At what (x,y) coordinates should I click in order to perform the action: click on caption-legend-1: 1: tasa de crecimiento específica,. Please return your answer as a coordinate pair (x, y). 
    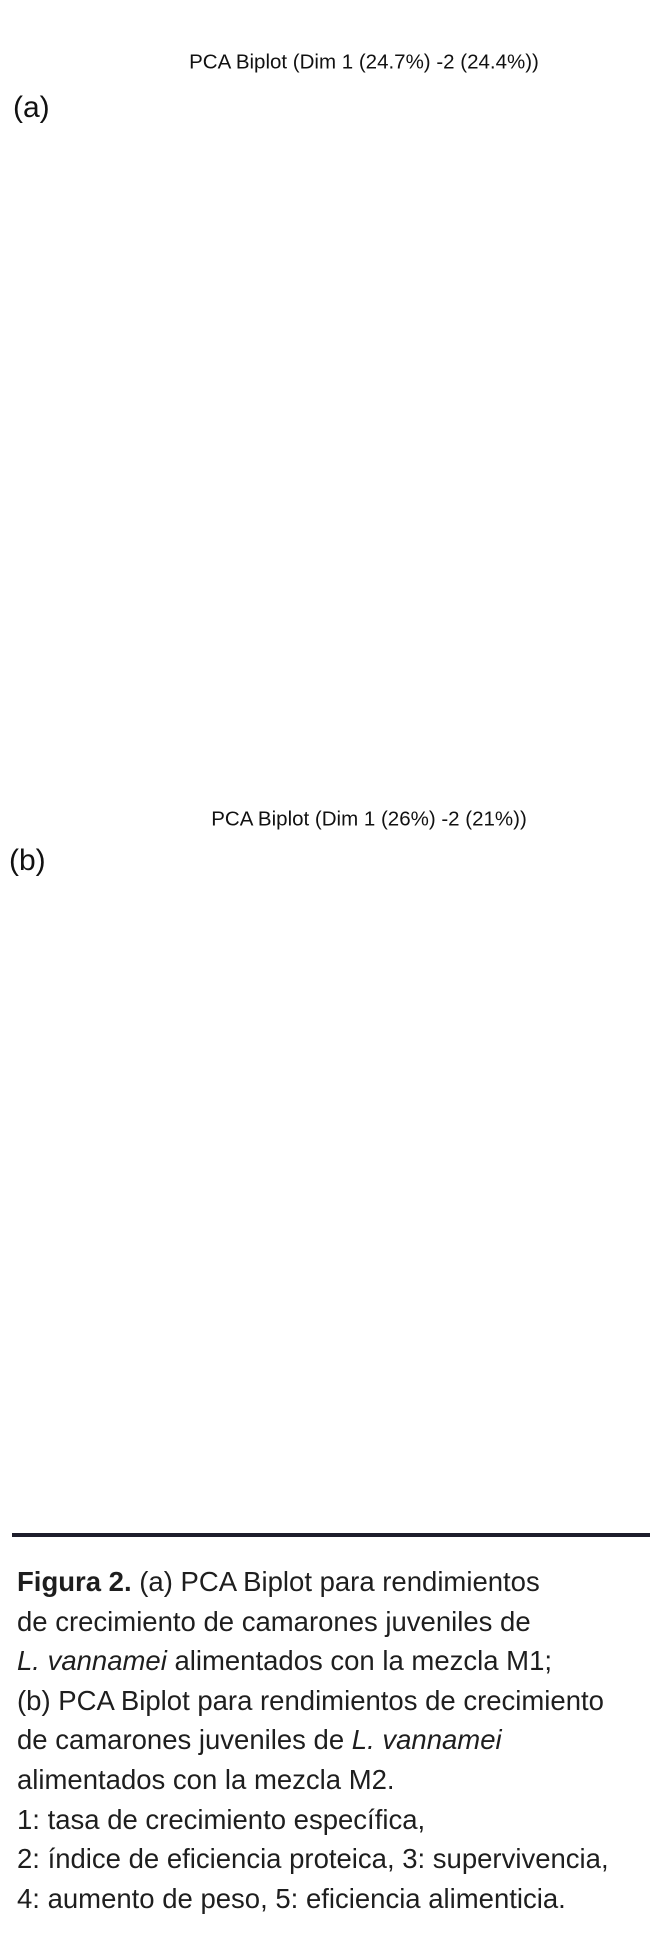
    Looking at the image, I should click on (332, 1820).